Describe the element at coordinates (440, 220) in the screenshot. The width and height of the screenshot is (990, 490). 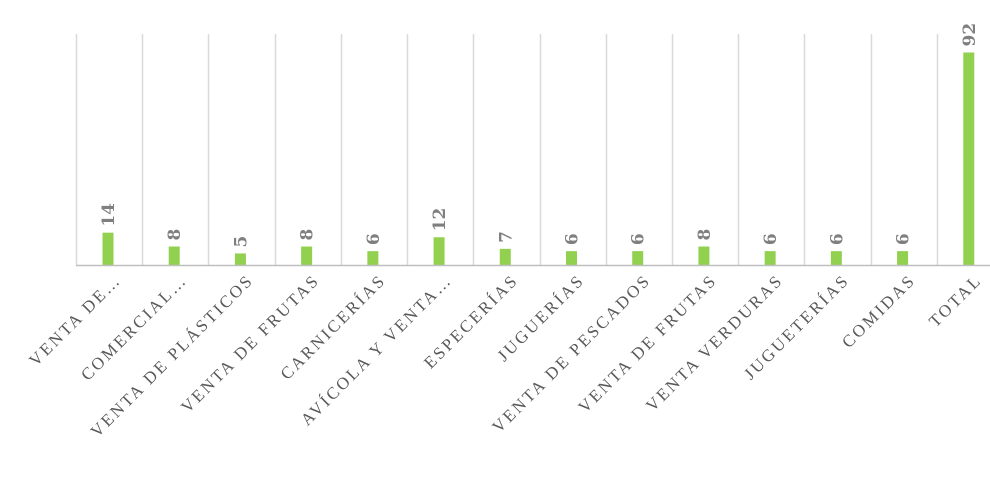
I see `data-label: 12` at that location.